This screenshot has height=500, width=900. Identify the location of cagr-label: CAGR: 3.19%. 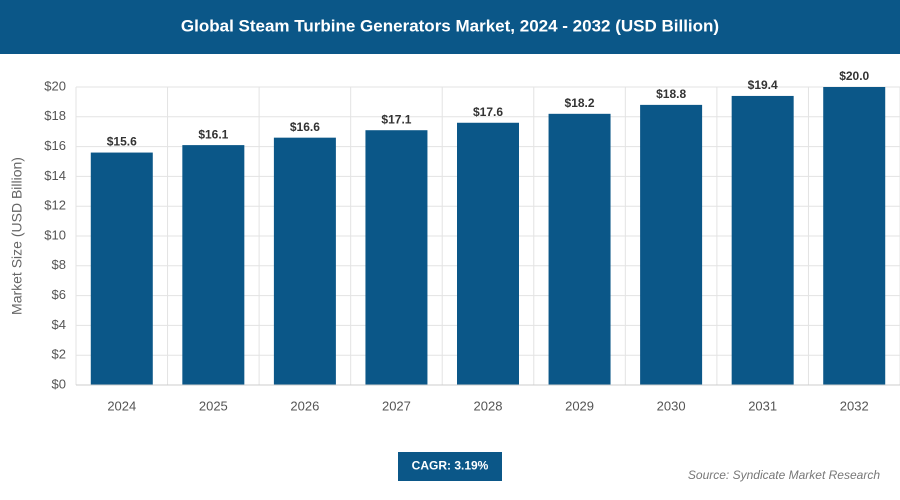
(450, 466).